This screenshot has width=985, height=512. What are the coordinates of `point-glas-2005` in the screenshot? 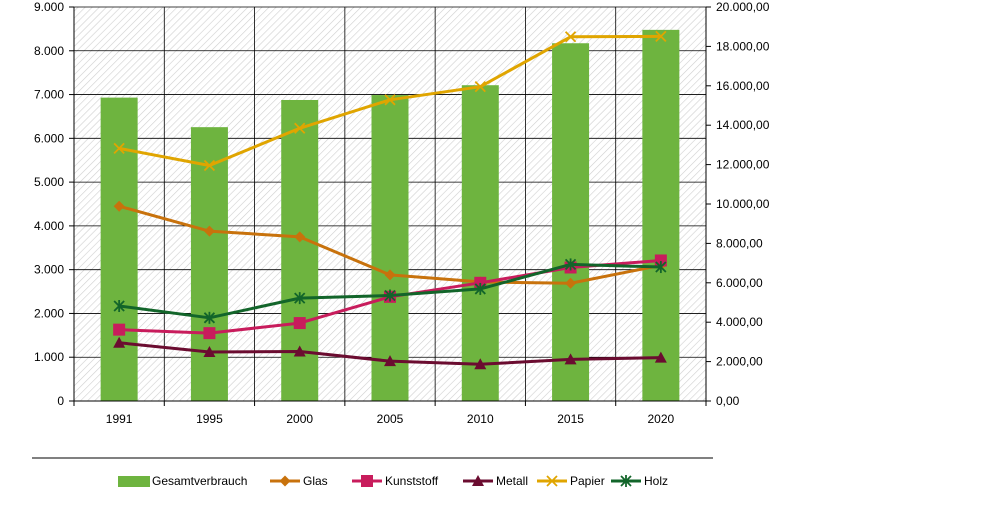 It's located at (390, 275).